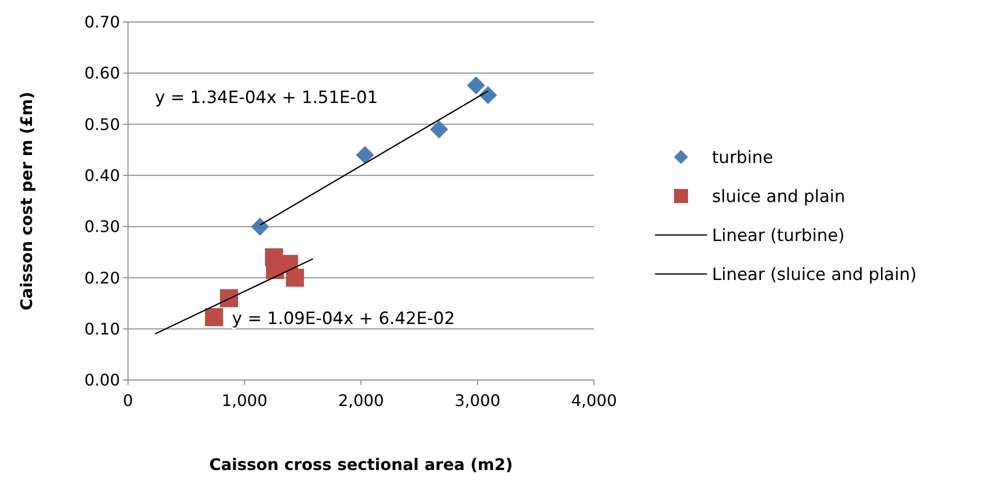 This screenshot has width=981, height=492. I want to click on y-tick-label: 0.40, so click(102, 176).